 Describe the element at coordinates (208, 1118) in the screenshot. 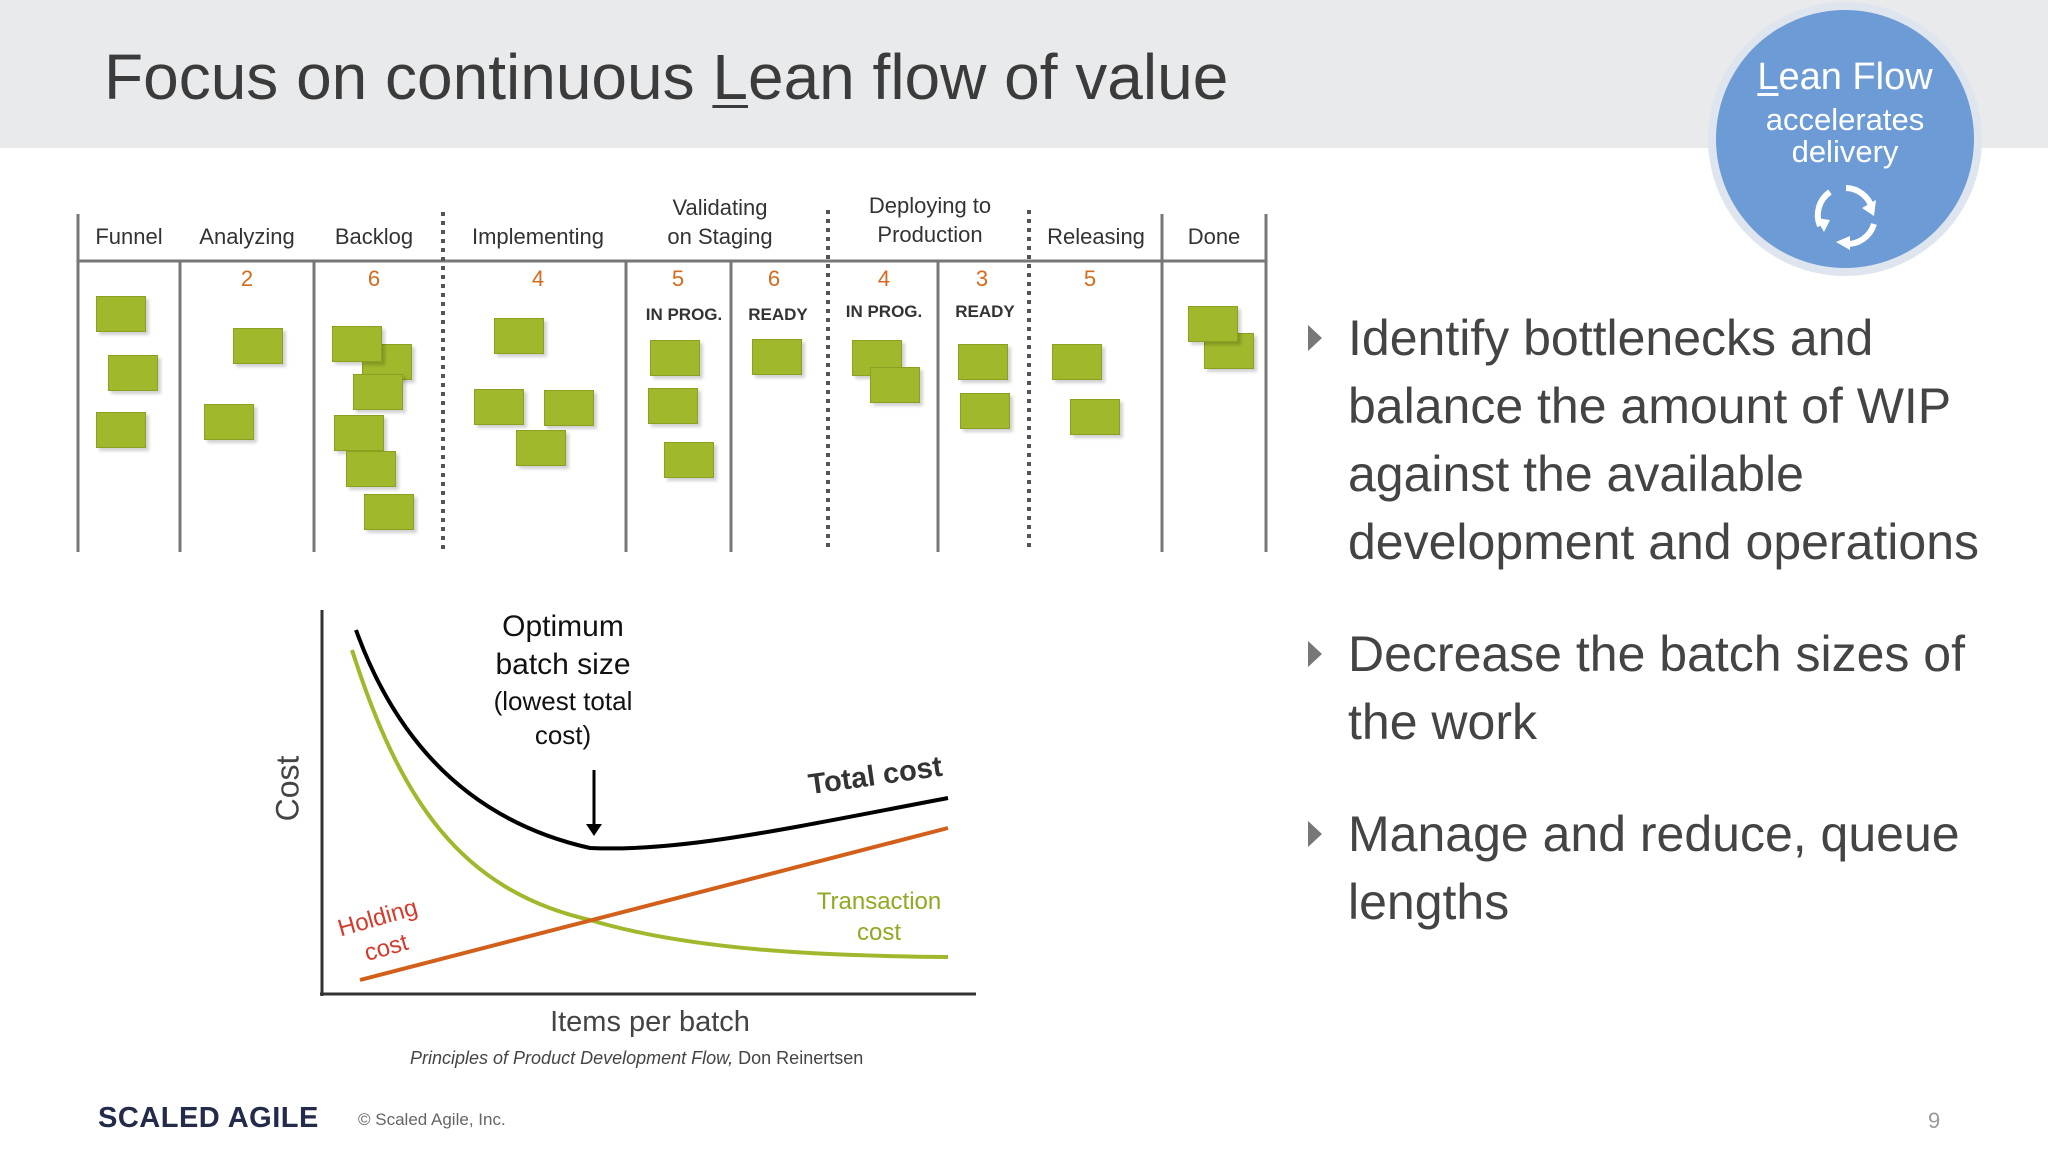

I see `scaled-agile-logo: SCALED AGILE` at that location.